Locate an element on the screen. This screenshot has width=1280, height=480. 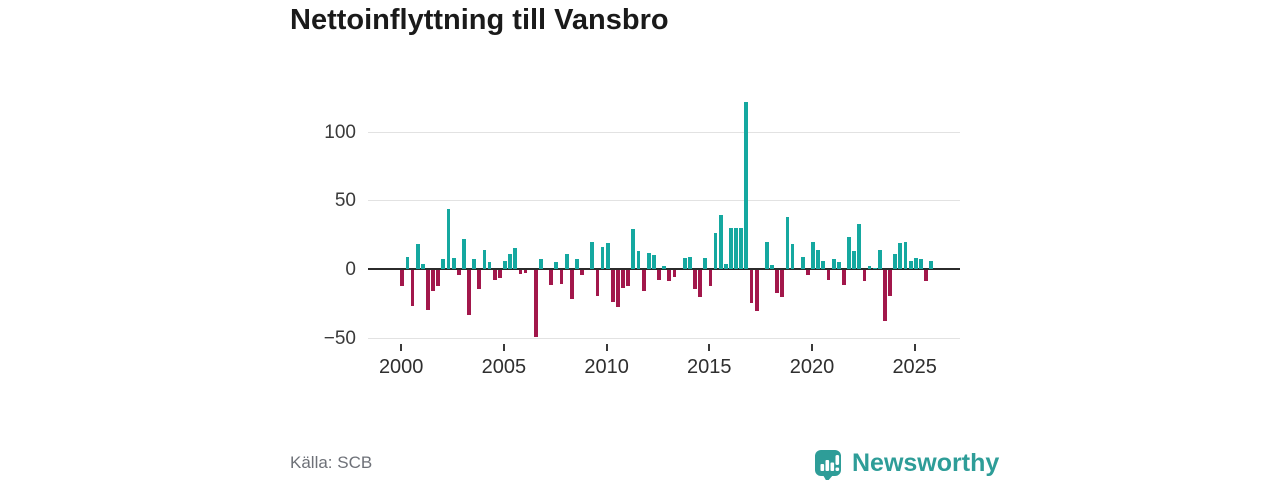
bar-2008Q4 is located at coordinates (582, 273).